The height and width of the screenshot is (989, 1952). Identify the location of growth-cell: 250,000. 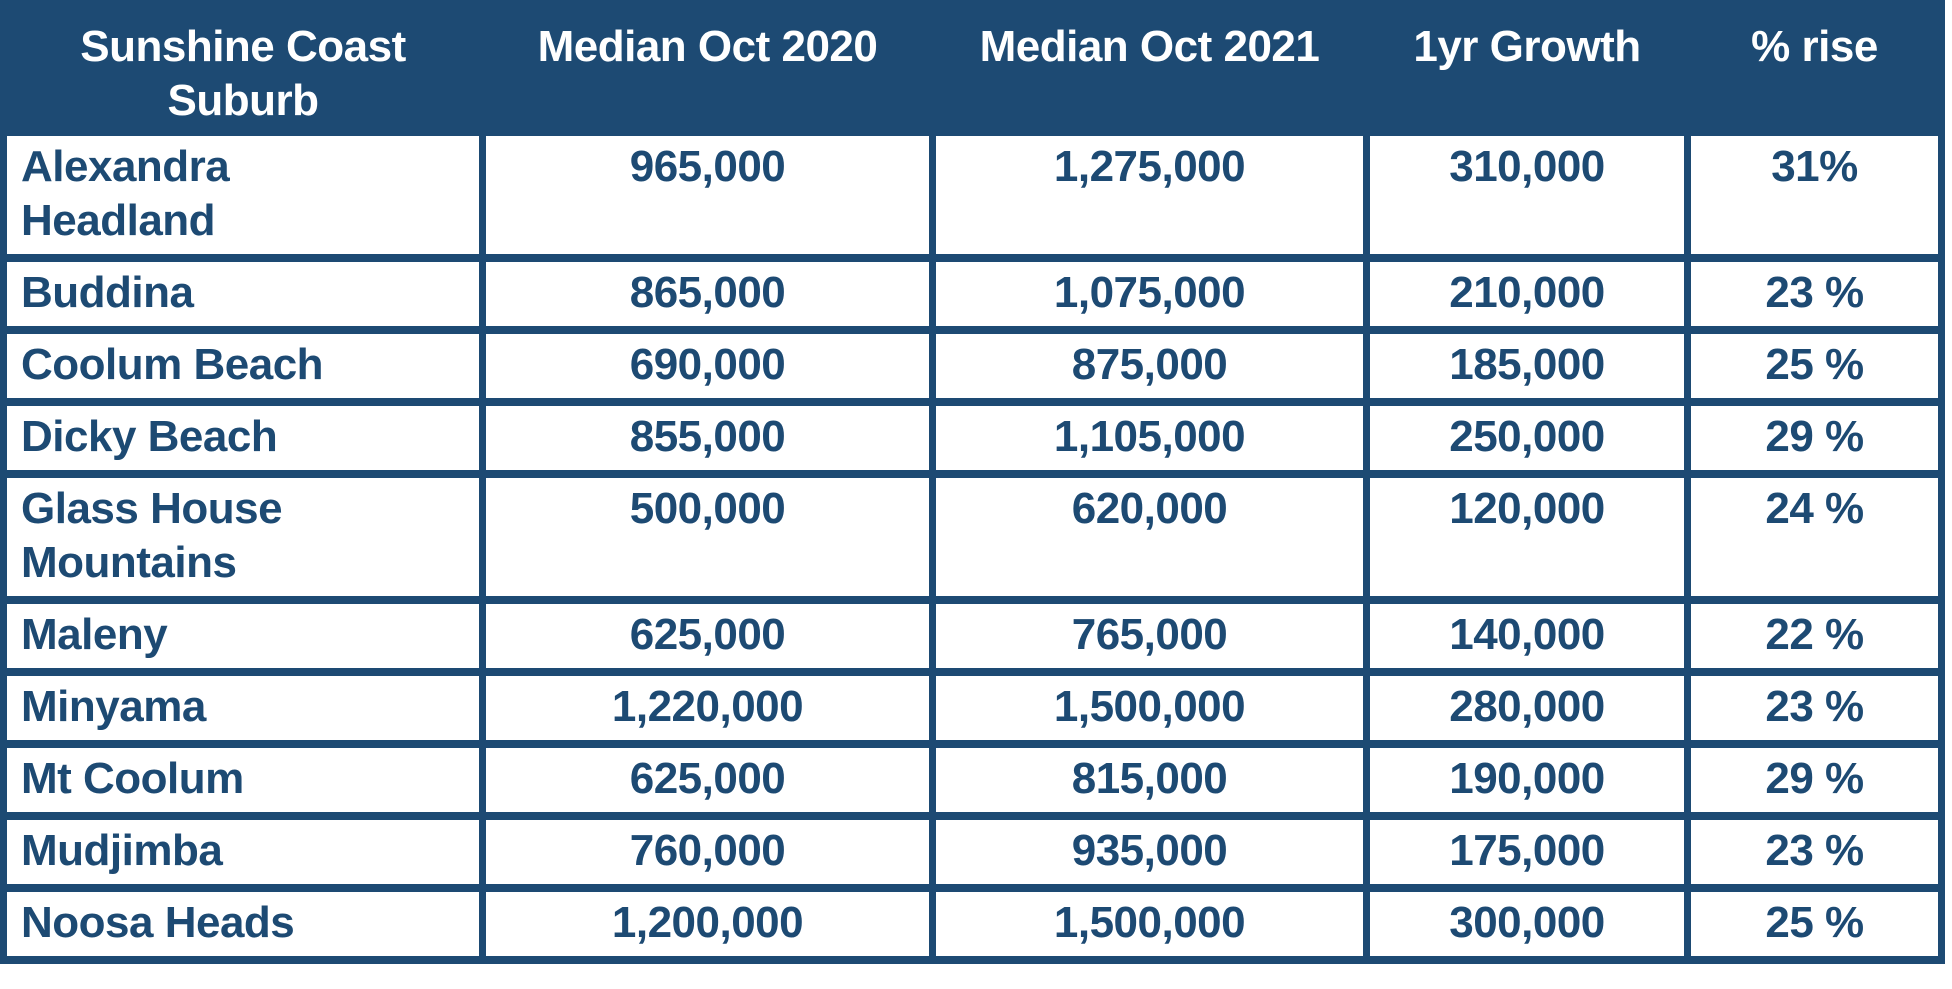
(1527, 438).